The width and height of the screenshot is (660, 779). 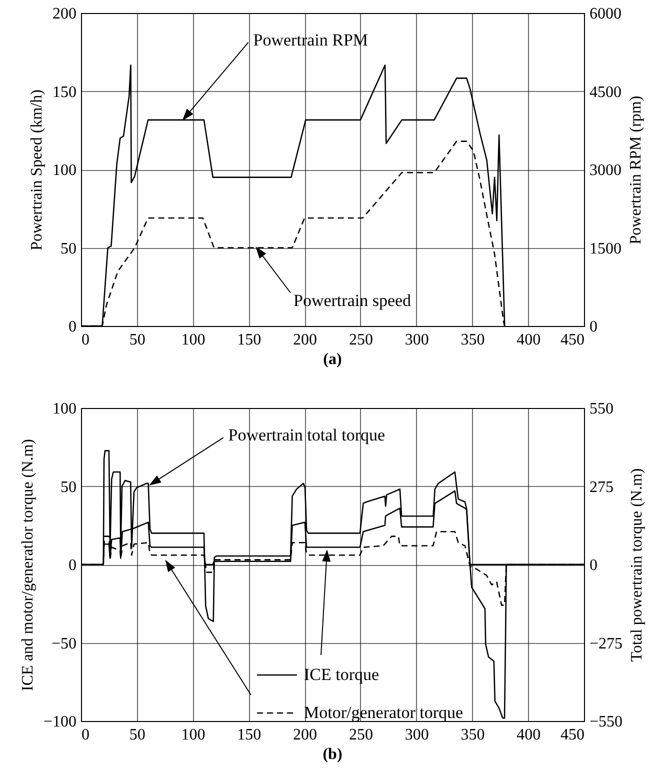 I want to click on y2-tick-label: 275, so click(x=602, y=487).